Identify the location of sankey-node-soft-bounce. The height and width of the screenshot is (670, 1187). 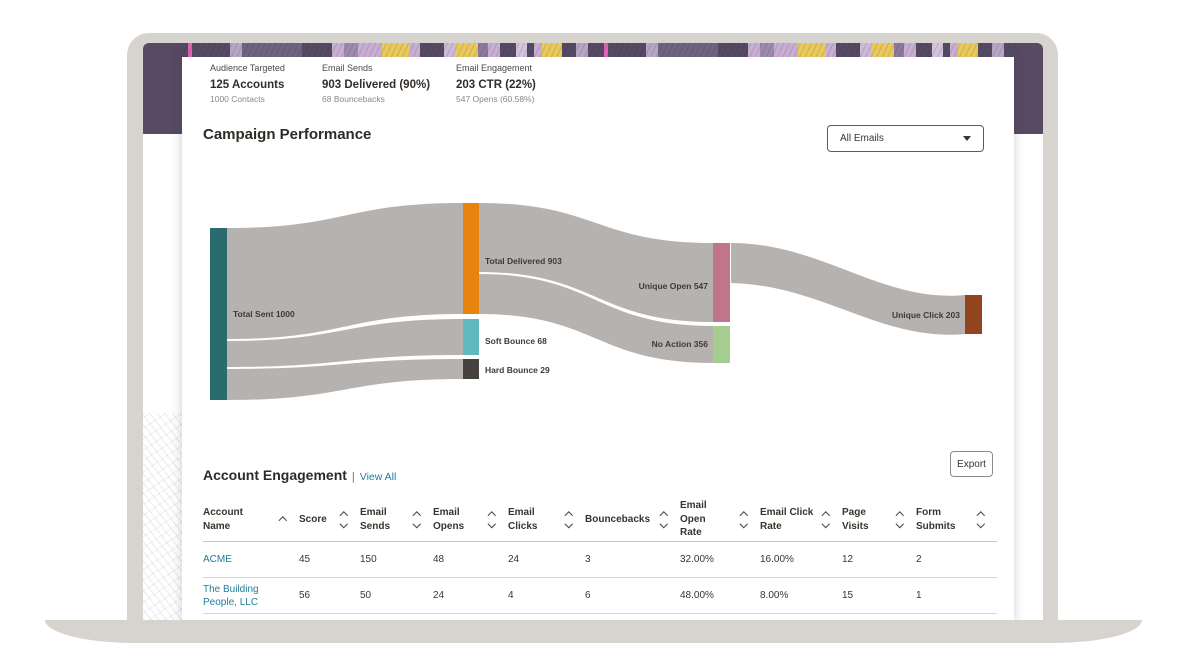
(471, 337).